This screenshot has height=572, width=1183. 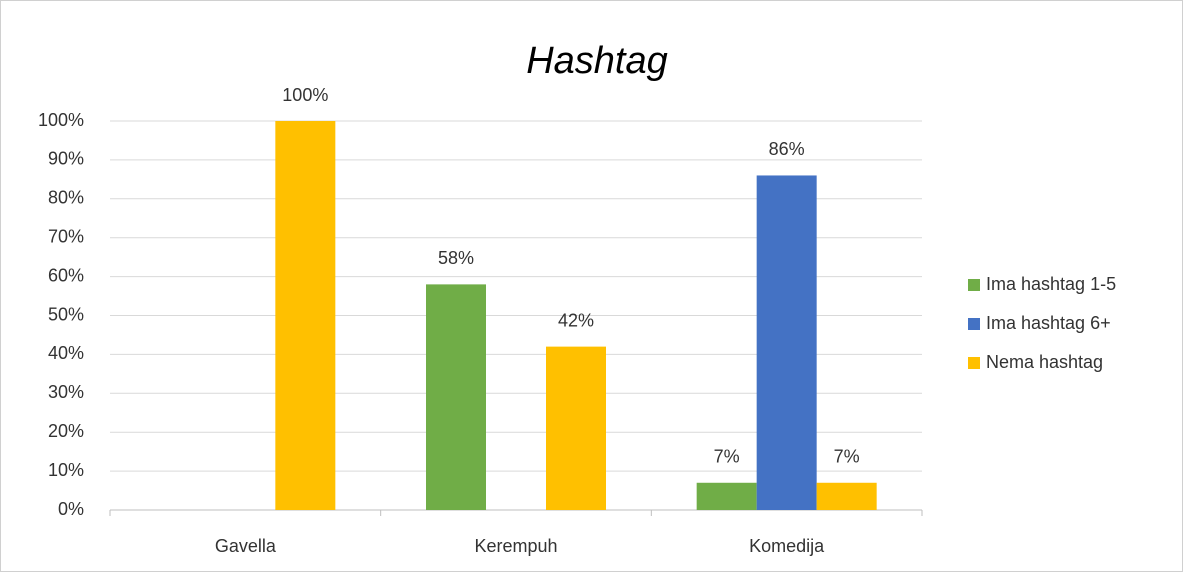 I want to click on y-tick-label: 80%, so click(x=66, y=198).